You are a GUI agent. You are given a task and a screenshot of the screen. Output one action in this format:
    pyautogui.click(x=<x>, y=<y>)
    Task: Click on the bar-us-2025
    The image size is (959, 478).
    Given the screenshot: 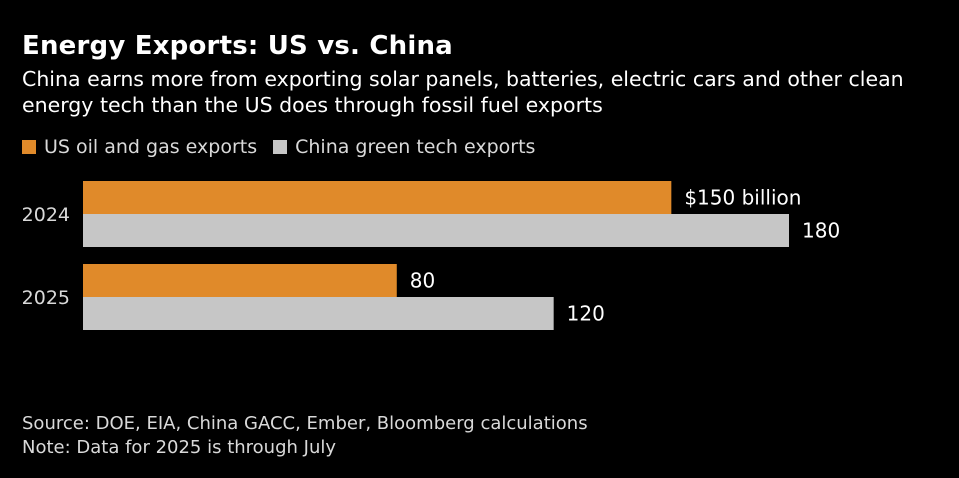 What is the action you would take?
    pyautogui.click(x=240, y=280)
    